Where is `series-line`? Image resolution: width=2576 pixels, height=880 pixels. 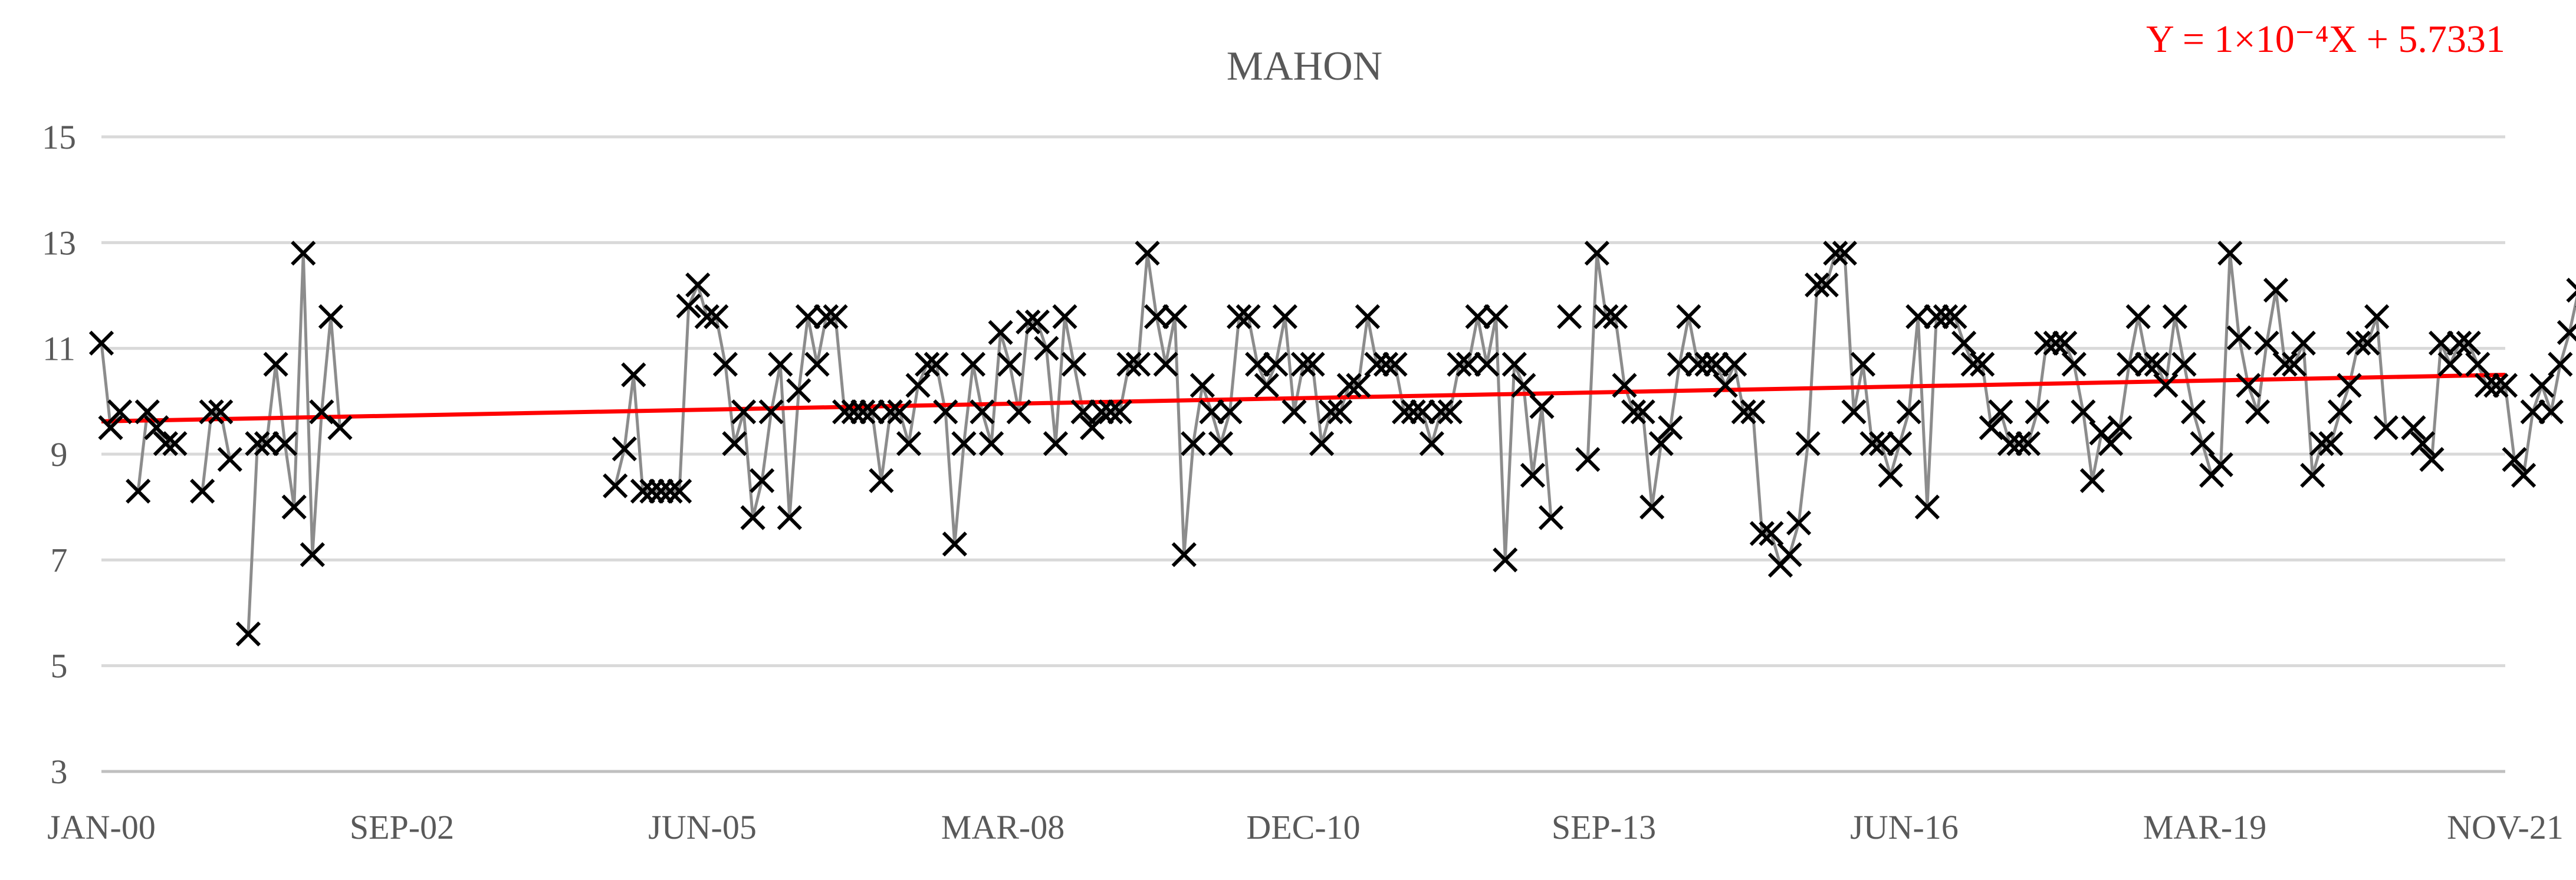 series-line is located at coordinates (217, 451).